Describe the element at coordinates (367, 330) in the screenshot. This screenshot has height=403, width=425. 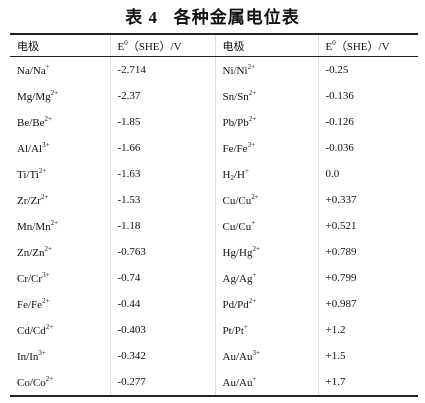
I see `potential-cell: +1.2` at that location.